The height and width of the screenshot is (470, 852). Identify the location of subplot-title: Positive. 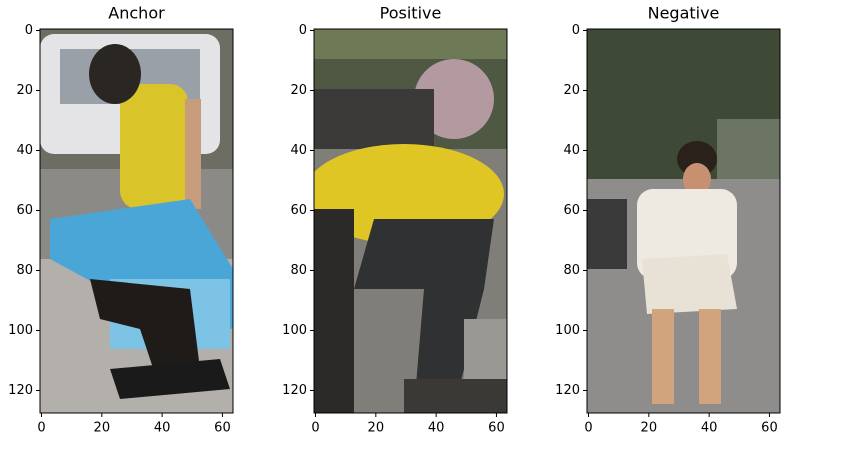
(411, 13).